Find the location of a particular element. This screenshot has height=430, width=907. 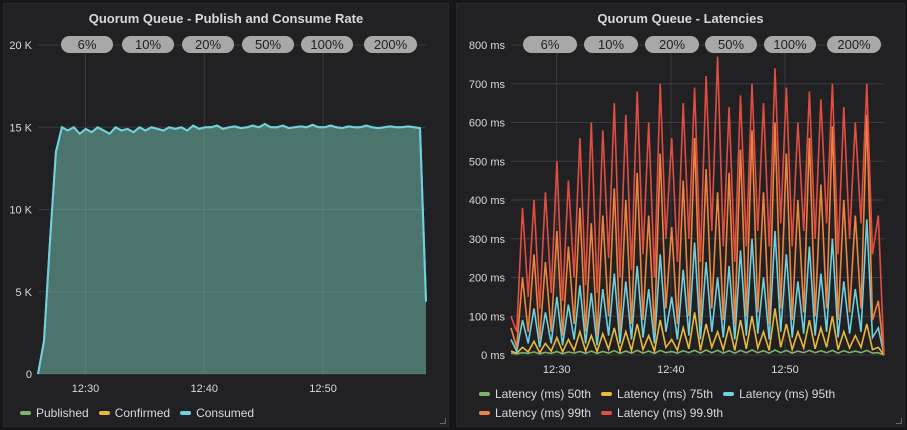

y-tick-label: 0 ms is located at coordinates (493, 356).